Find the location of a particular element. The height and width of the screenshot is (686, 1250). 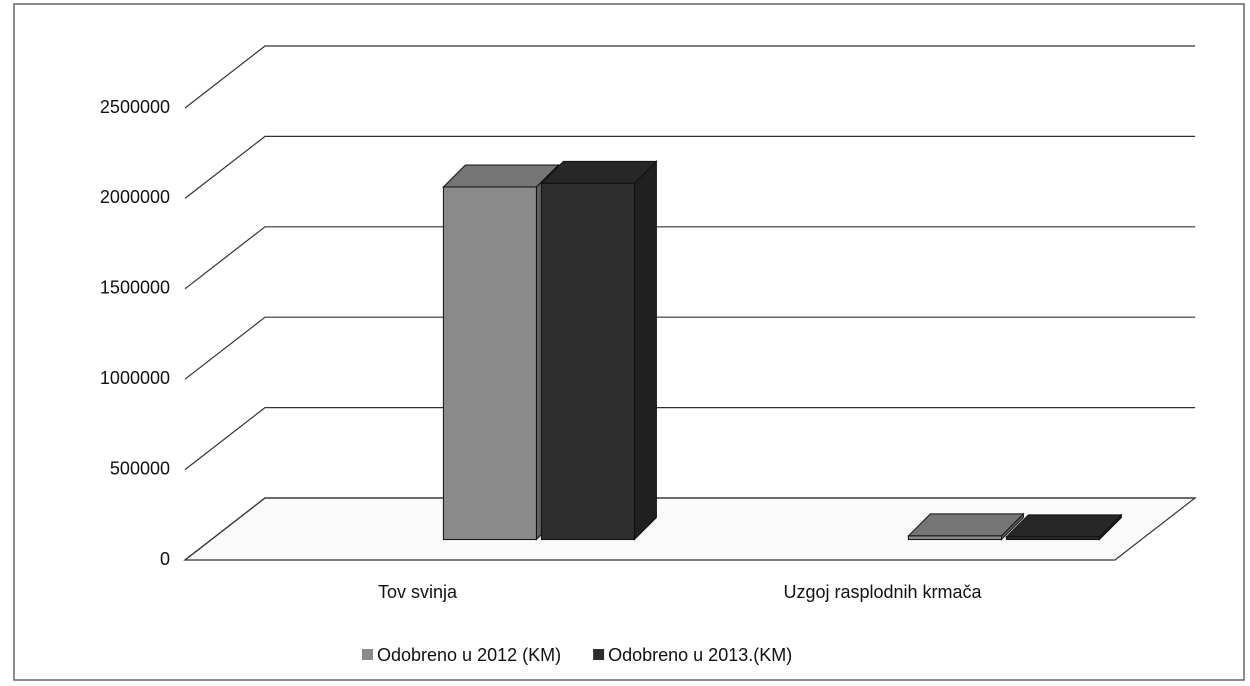

legend-label: Odobreno u 2013.(KM) is located at coordinates (700, 655).